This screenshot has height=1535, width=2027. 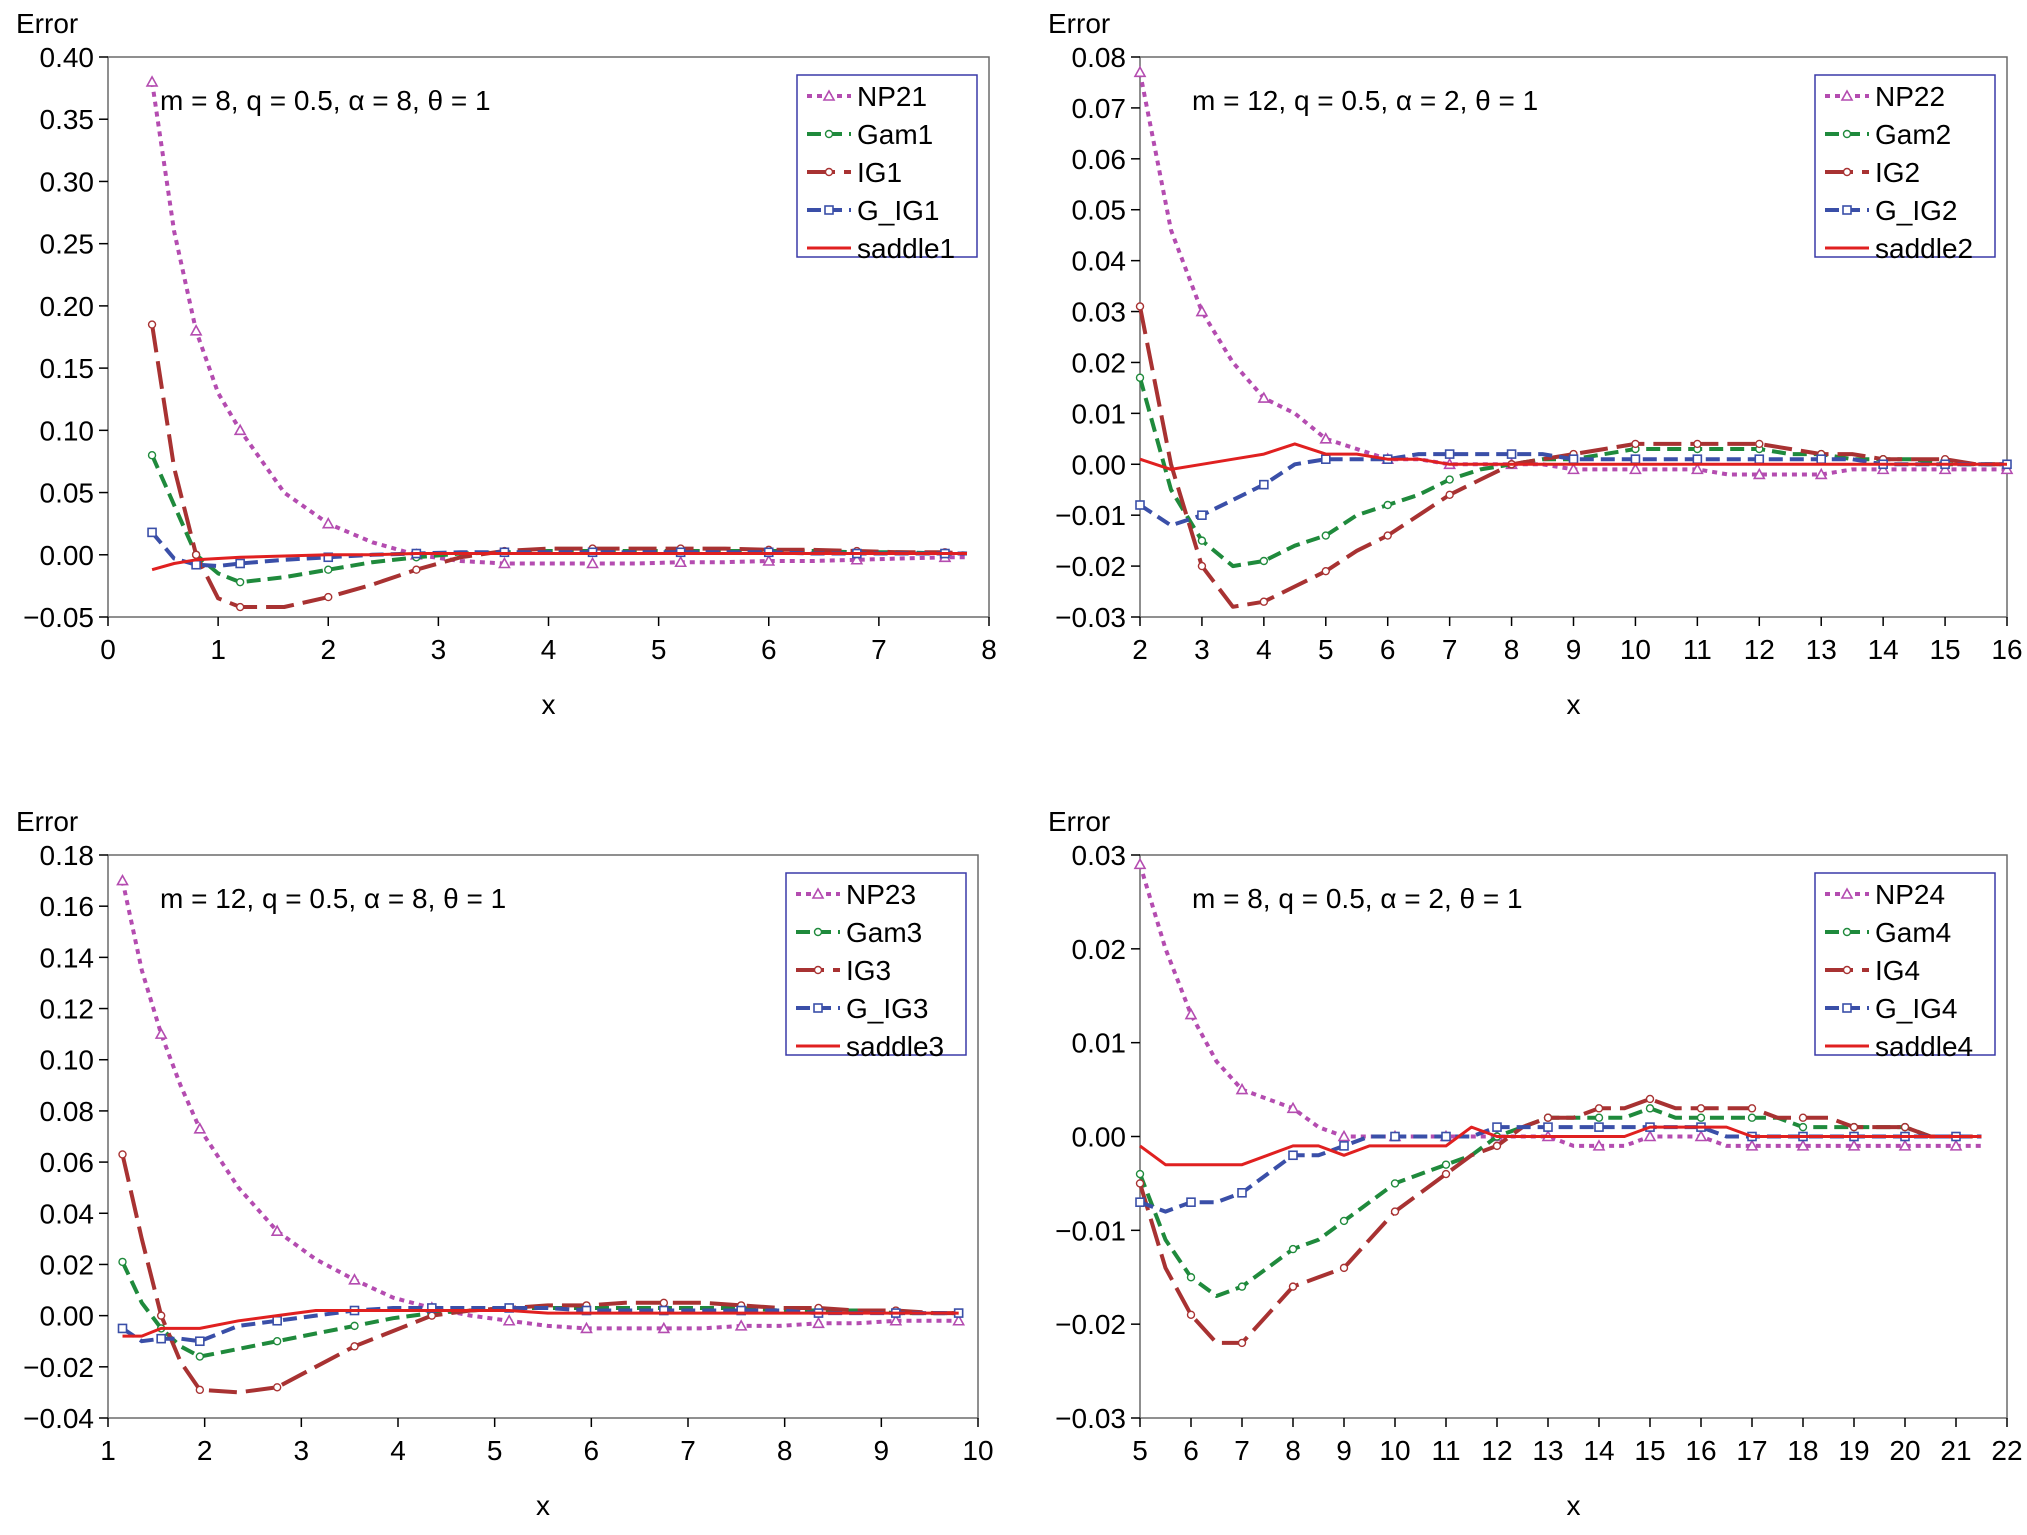 I want to click on x-tick-label: 21, so click(x=1955, y=1450).